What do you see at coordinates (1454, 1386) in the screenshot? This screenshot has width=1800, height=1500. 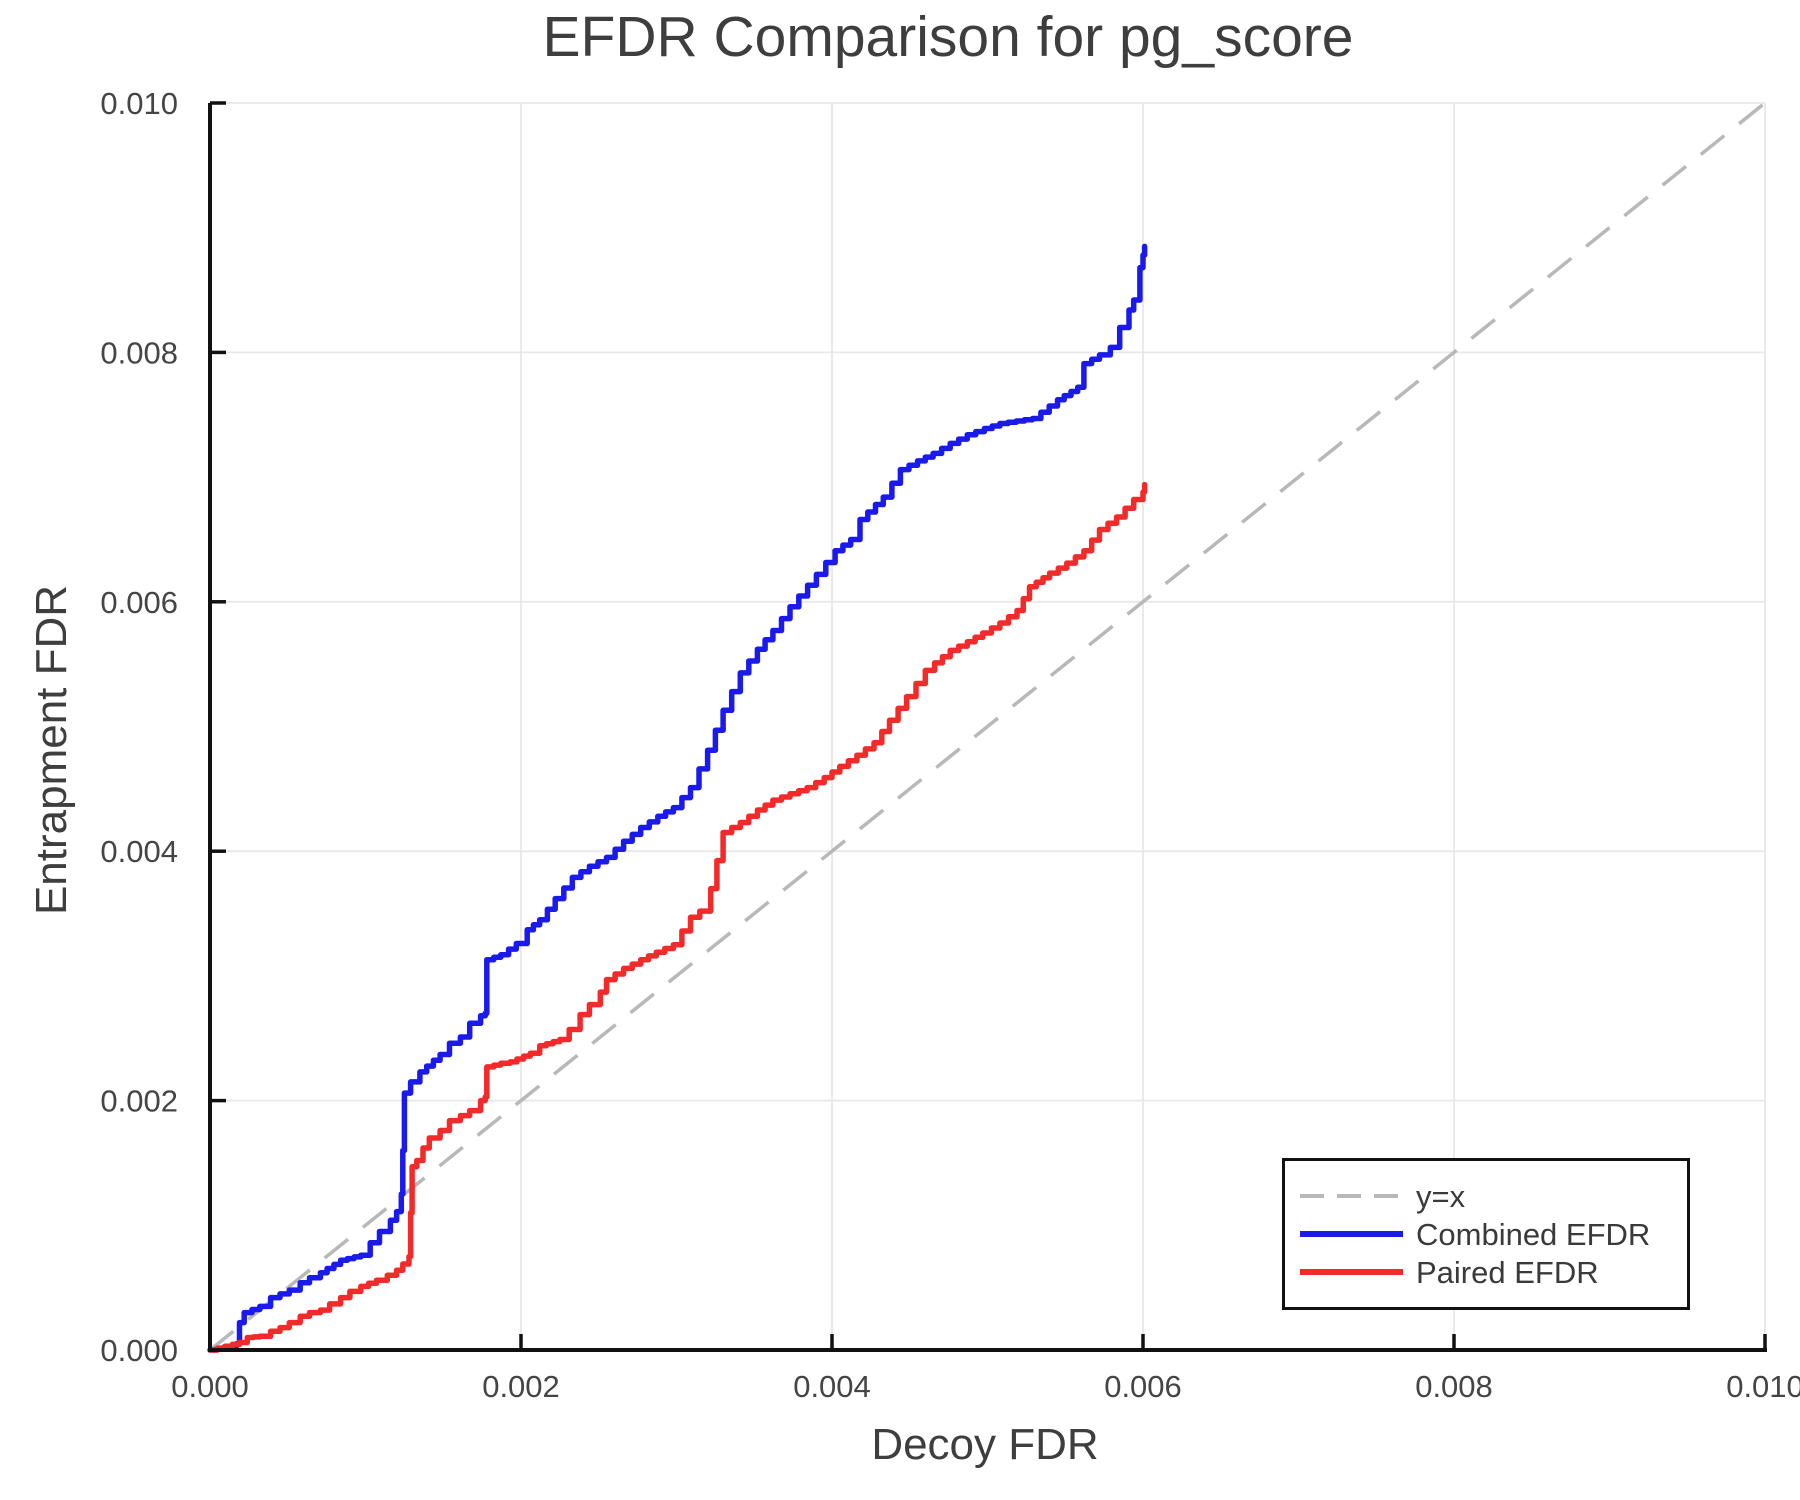 I see `x-tick-label: 0.008` at bounding box center [1454, 1386].